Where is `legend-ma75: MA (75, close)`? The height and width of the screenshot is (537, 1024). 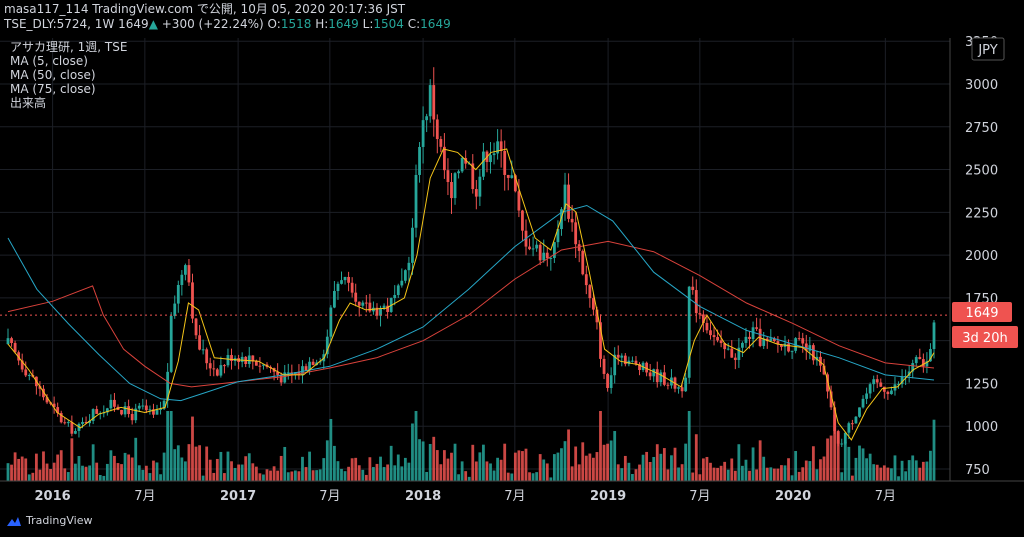
legend-ma75: MA (75, close) is located at coordinates (53, 89).